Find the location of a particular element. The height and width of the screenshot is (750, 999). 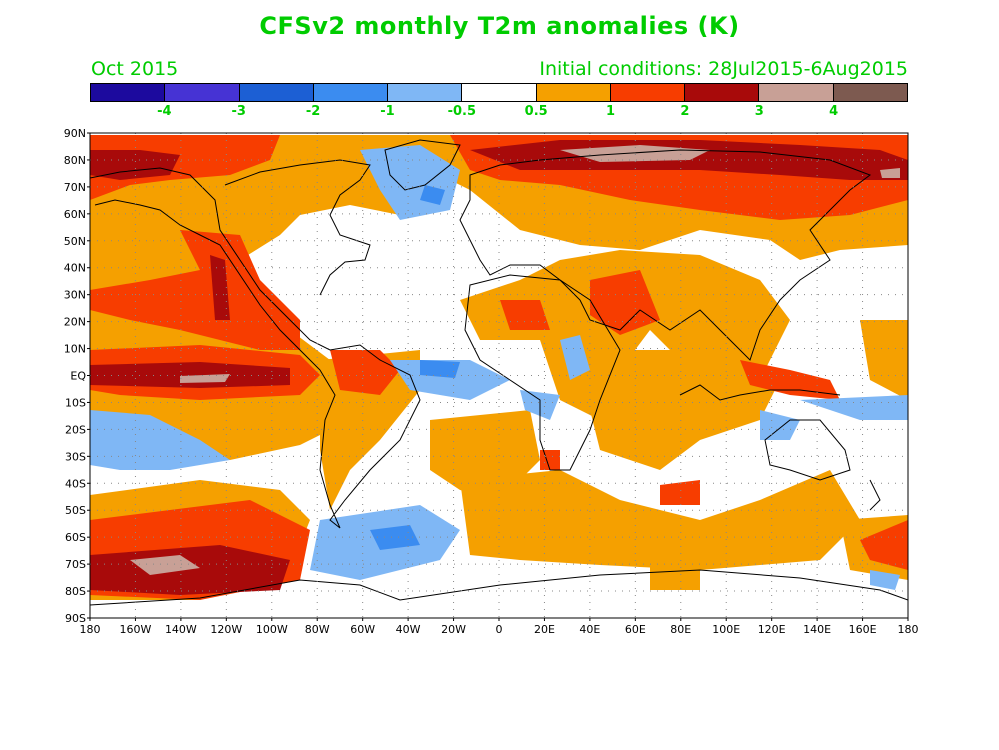

longitude-tick-label: 120E is located at coordinates (772, 629).